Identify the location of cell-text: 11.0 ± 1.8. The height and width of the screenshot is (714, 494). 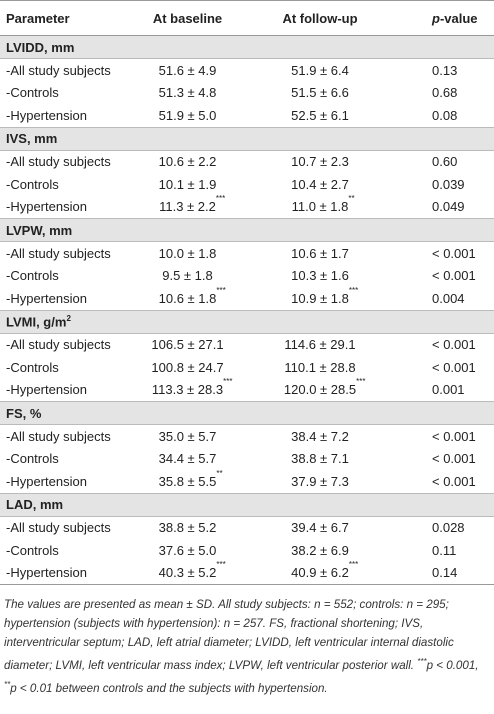
(320, 207).